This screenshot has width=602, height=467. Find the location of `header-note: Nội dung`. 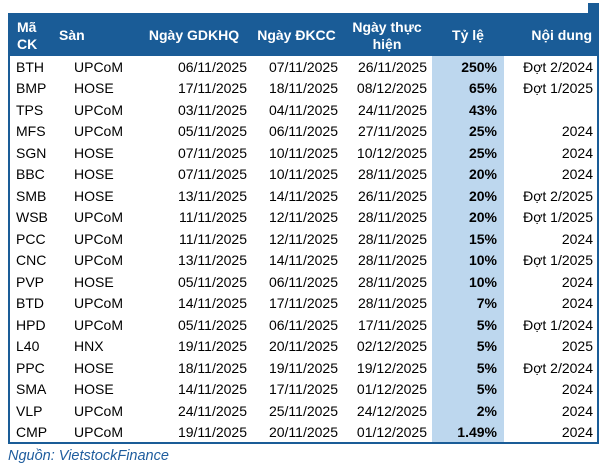

header-note: Nội dung is located at coordinates (551, 35).